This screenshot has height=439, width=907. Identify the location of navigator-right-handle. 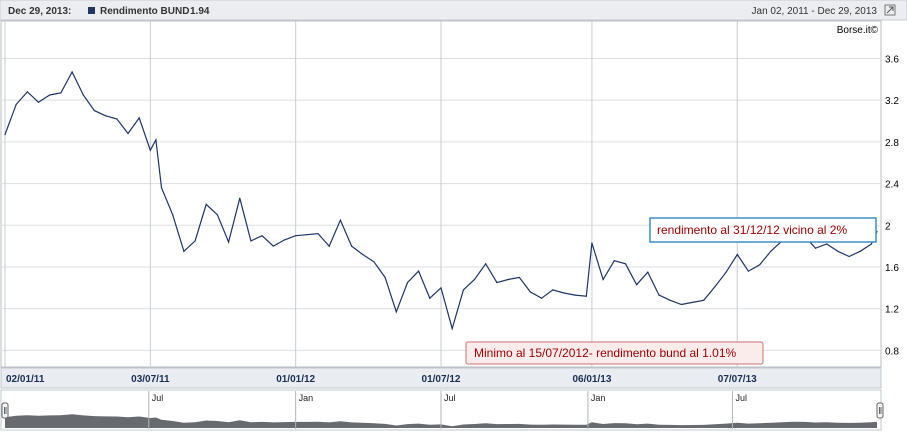
(880, 410).